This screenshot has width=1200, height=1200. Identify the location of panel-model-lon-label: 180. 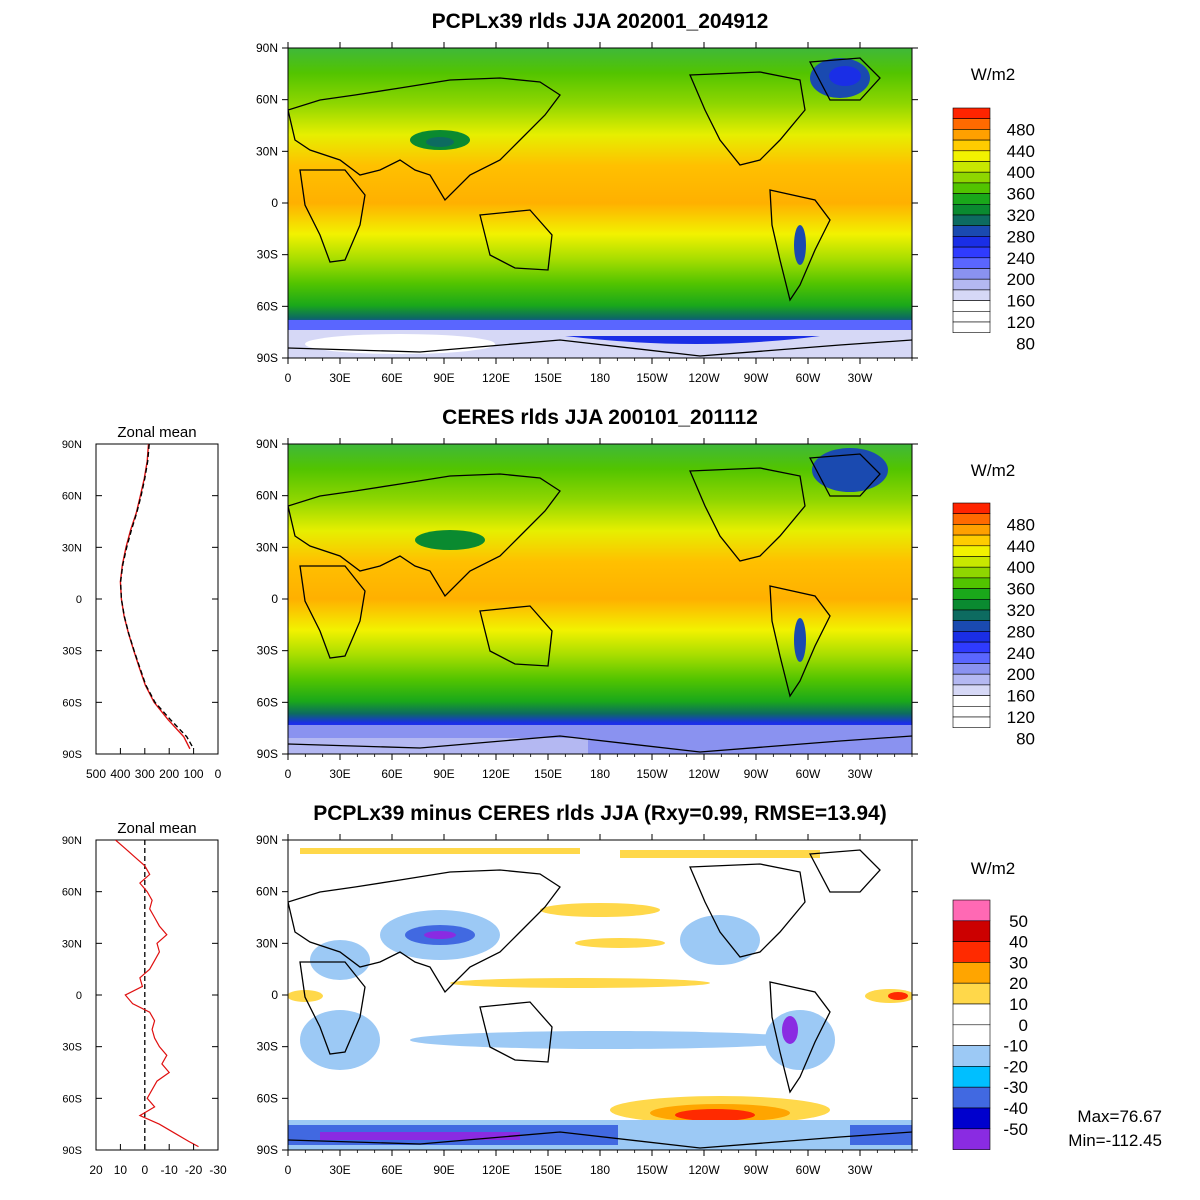
(600, 378).